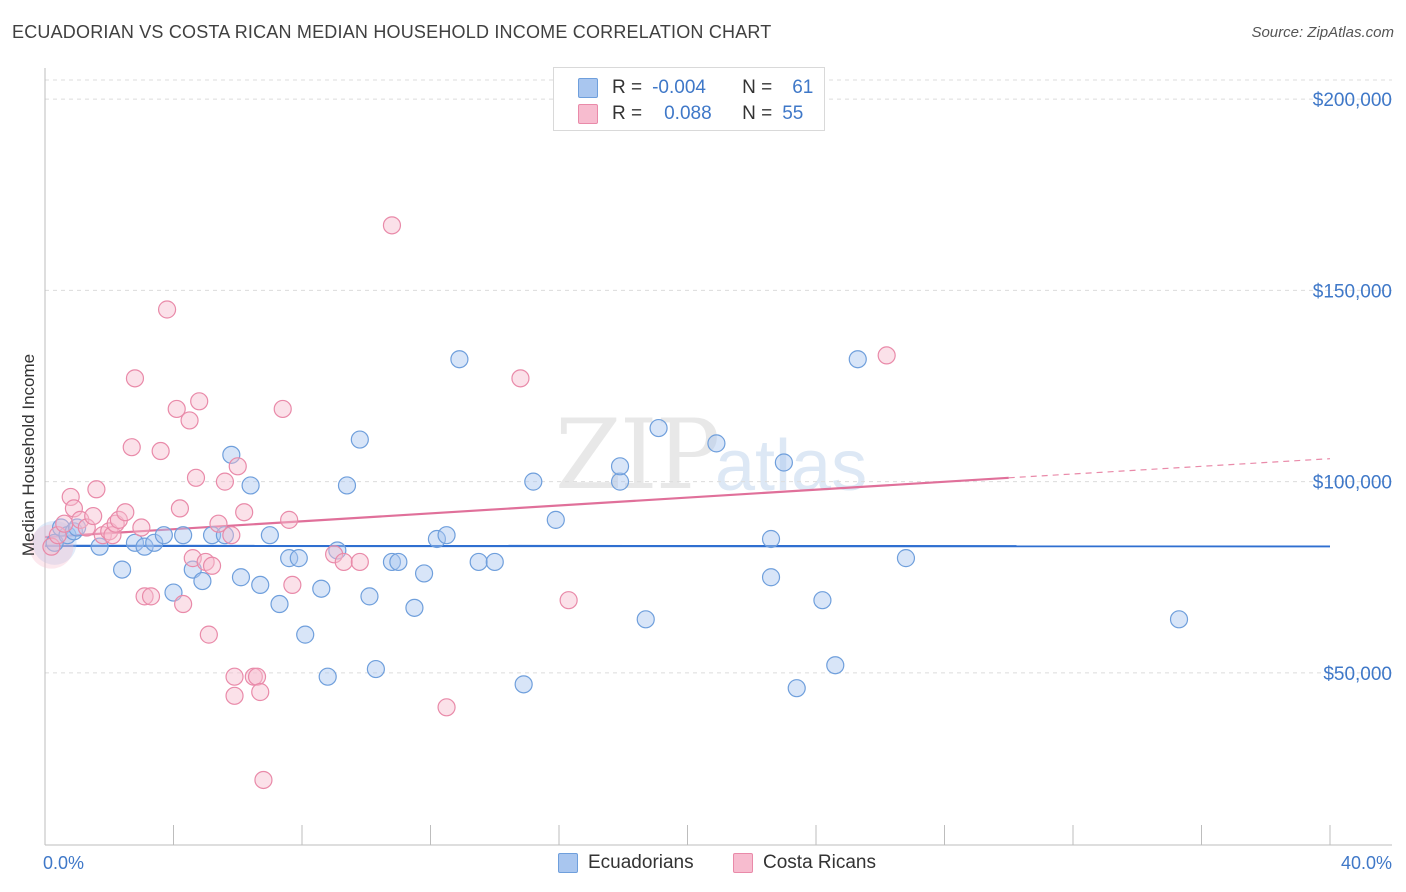 This screenshot has height=892, width=1406. I want to click on bottom-legend-swatch-pink, so click(743, 863).